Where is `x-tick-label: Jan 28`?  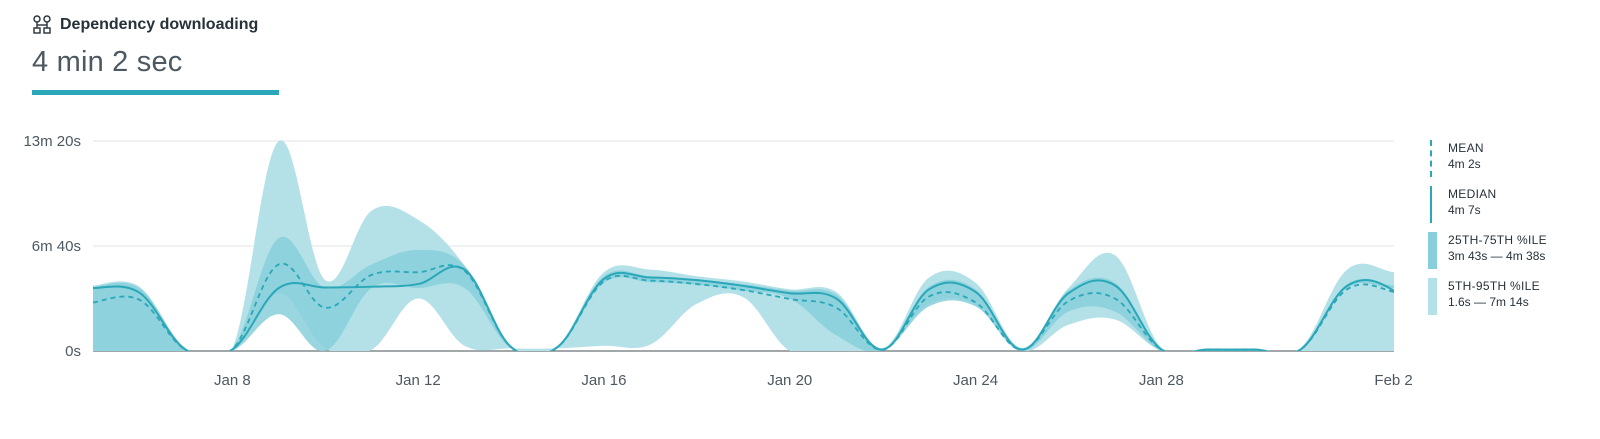
x-tick-label: Jan 28 is located at coordinates (1161, 380).